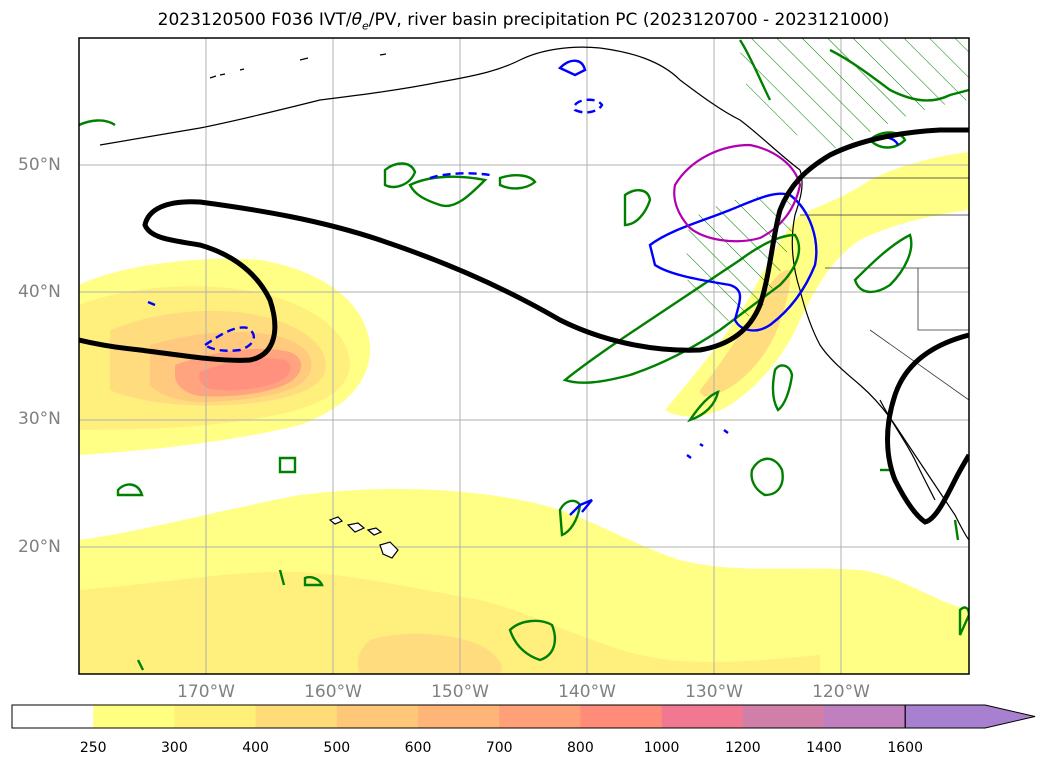 The width and height of the screenshot is (1047, 767). Describe the element at coordinates (449, 622) in the screenshot. I see `ivt-shade-southern-band-inner` at that location.